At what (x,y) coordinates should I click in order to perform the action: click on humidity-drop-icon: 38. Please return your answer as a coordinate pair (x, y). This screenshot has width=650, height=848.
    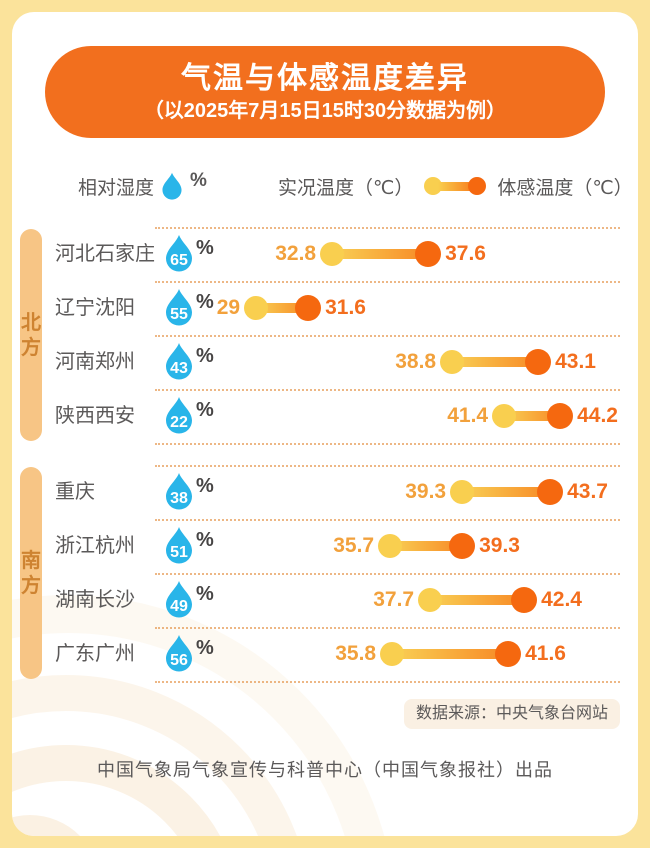
    Looking at the image, I should click on (179, 491).